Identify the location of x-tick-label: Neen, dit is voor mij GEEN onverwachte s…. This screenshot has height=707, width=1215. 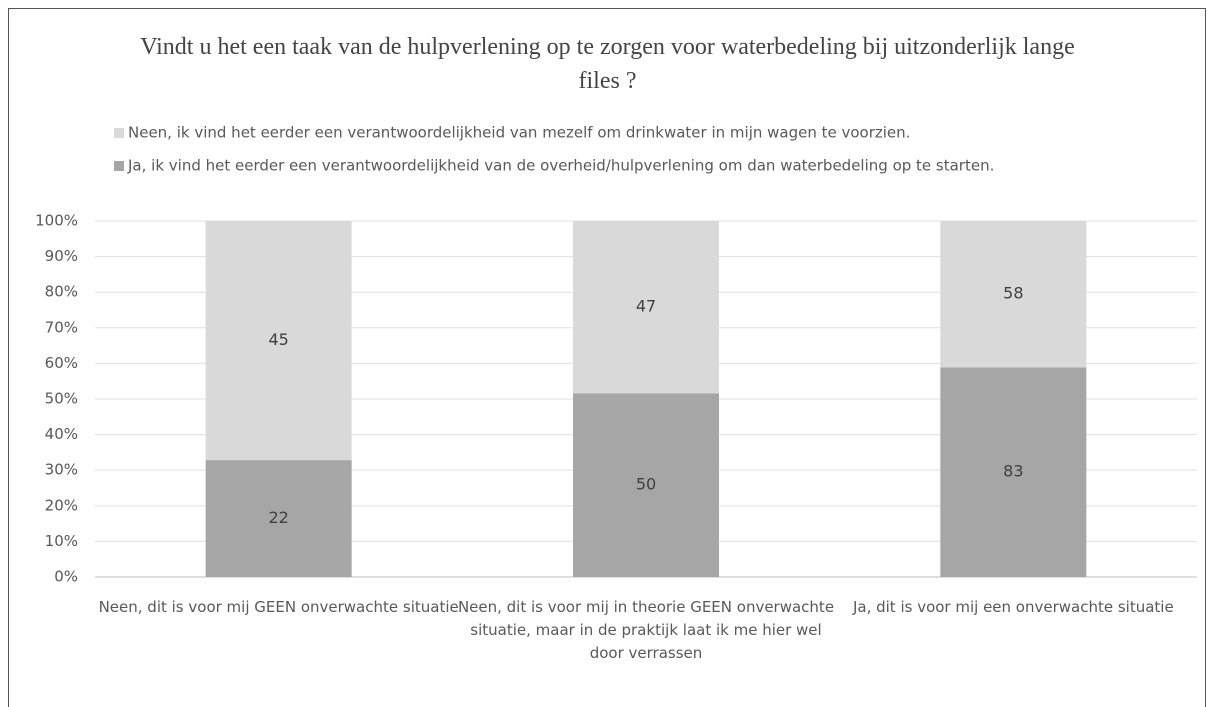
(278, 607).